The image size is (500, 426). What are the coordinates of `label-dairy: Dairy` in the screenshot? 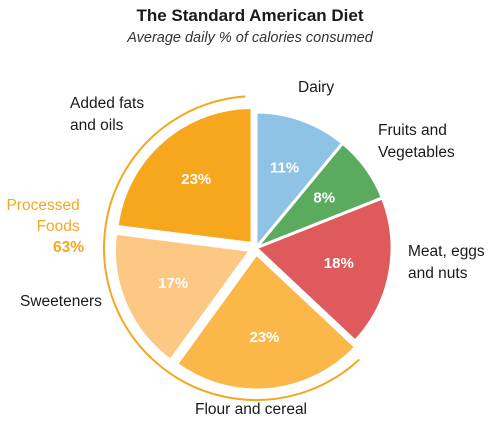 It's located at (316, 87).